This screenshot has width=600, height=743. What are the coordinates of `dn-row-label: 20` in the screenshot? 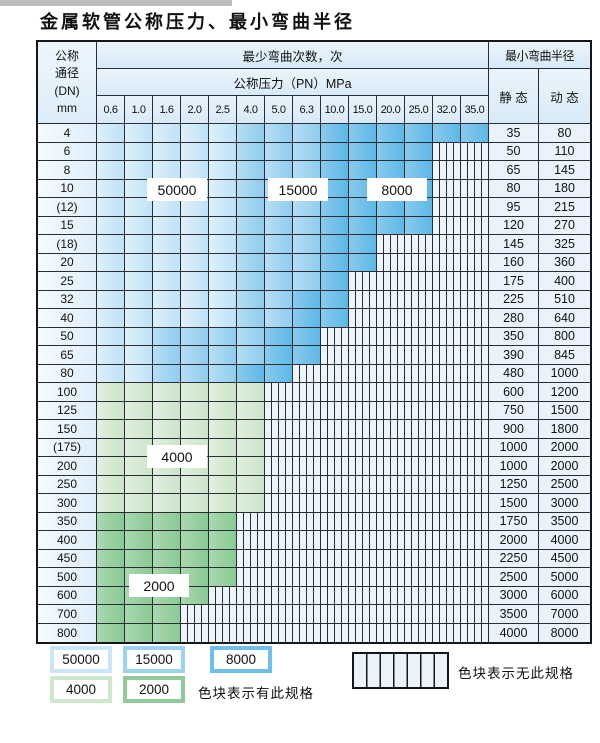 It's located at (67, 262).